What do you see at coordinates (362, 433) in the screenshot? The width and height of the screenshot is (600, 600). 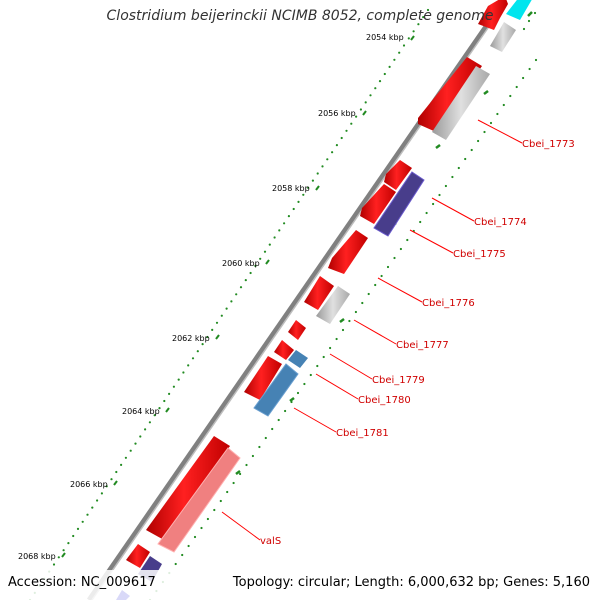 I see `gene-label: Cbei_1781` at bounding box center [362, 433].